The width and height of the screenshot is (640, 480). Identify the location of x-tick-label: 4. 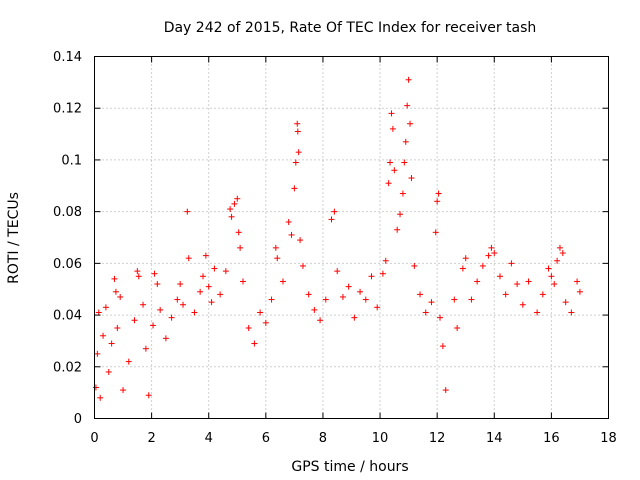
(209, 438).